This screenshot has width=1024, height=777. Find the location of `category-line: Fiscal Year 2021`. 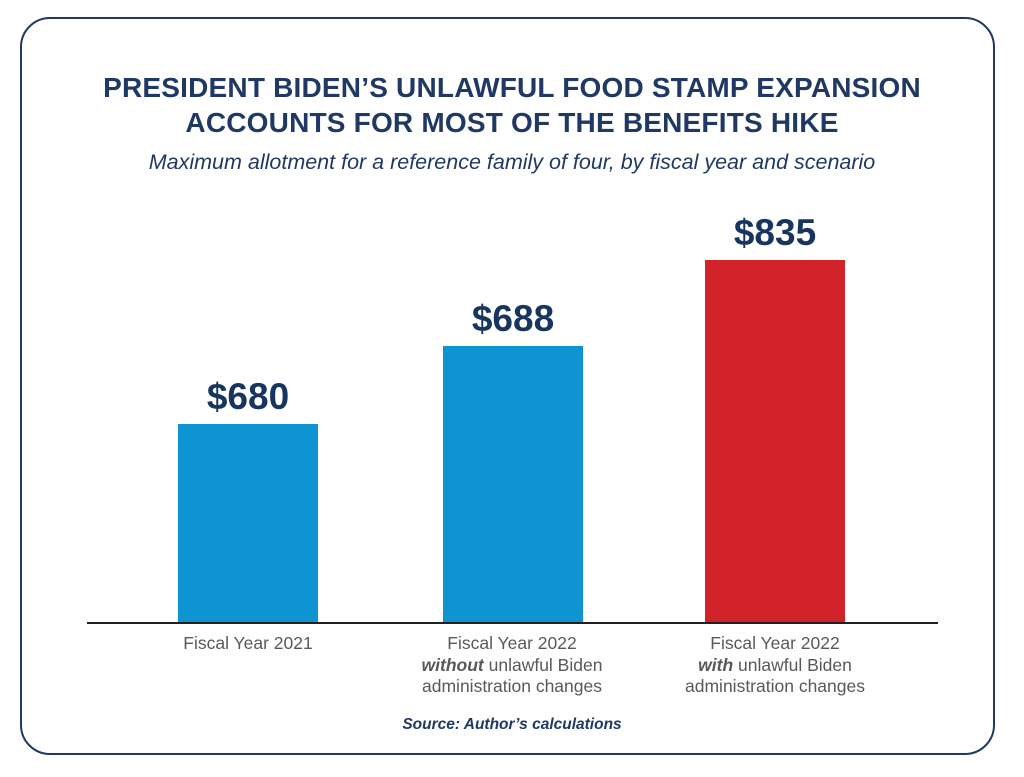

category-line: Fiscal Year 2021 is located at coordinates (248, 643).